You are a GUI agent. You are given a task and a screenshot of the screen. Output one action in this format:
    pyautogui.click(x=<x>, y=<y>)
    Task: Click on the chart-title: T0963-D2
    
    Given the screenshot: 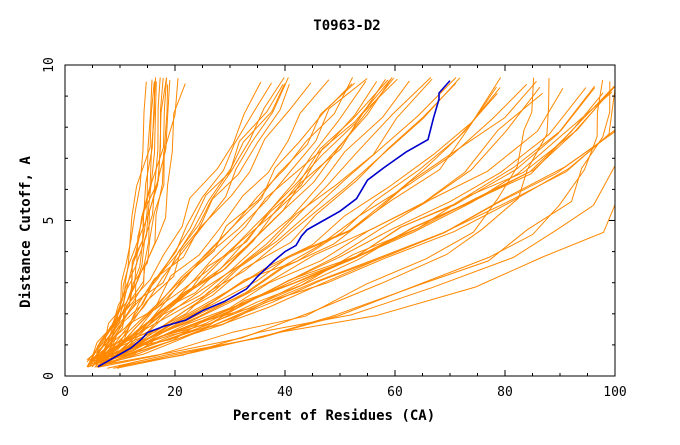 What is the action you would take?
    pyautogui.click(x=346, y=26)
    